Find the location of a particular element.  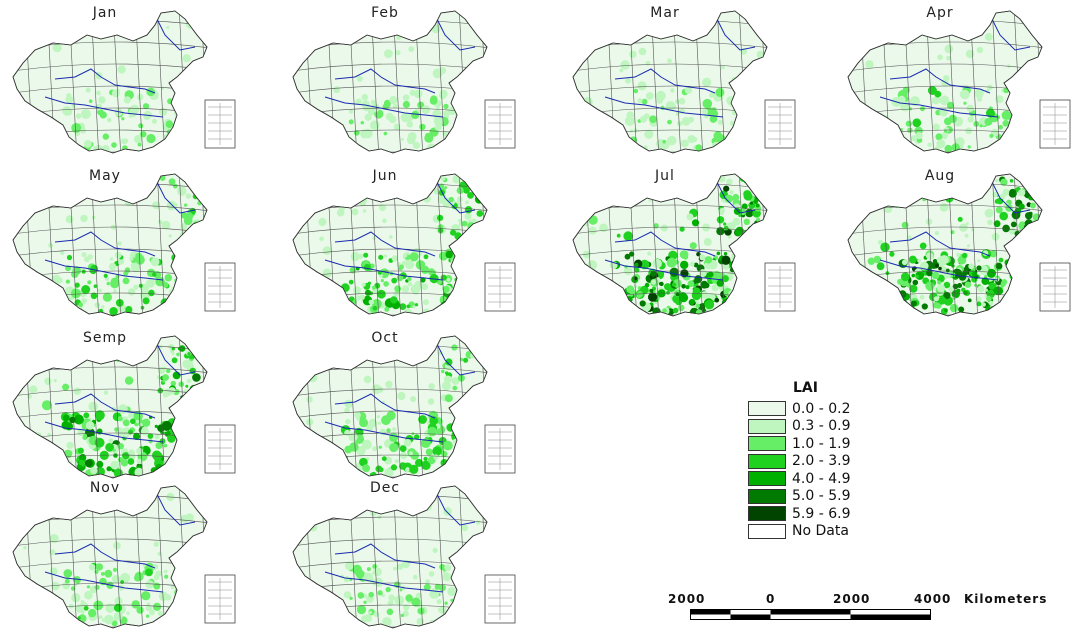

month-map-panel: Jul is located at coordinates (690, 247).